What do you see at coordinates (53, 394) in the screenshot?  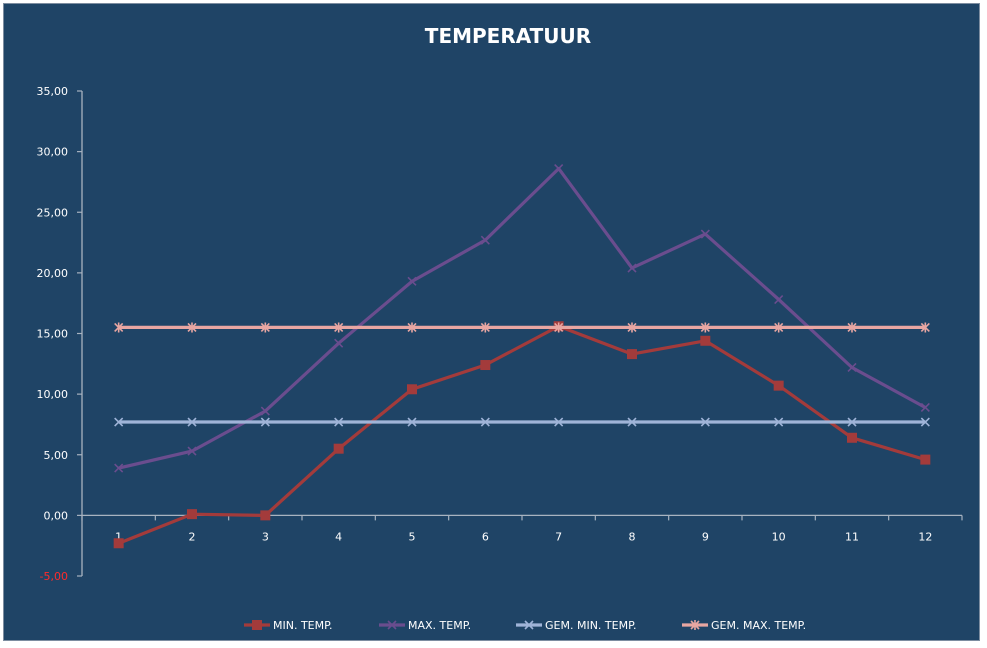 I see `y-tick-label: 10,00` at bounding box center [53, 394].